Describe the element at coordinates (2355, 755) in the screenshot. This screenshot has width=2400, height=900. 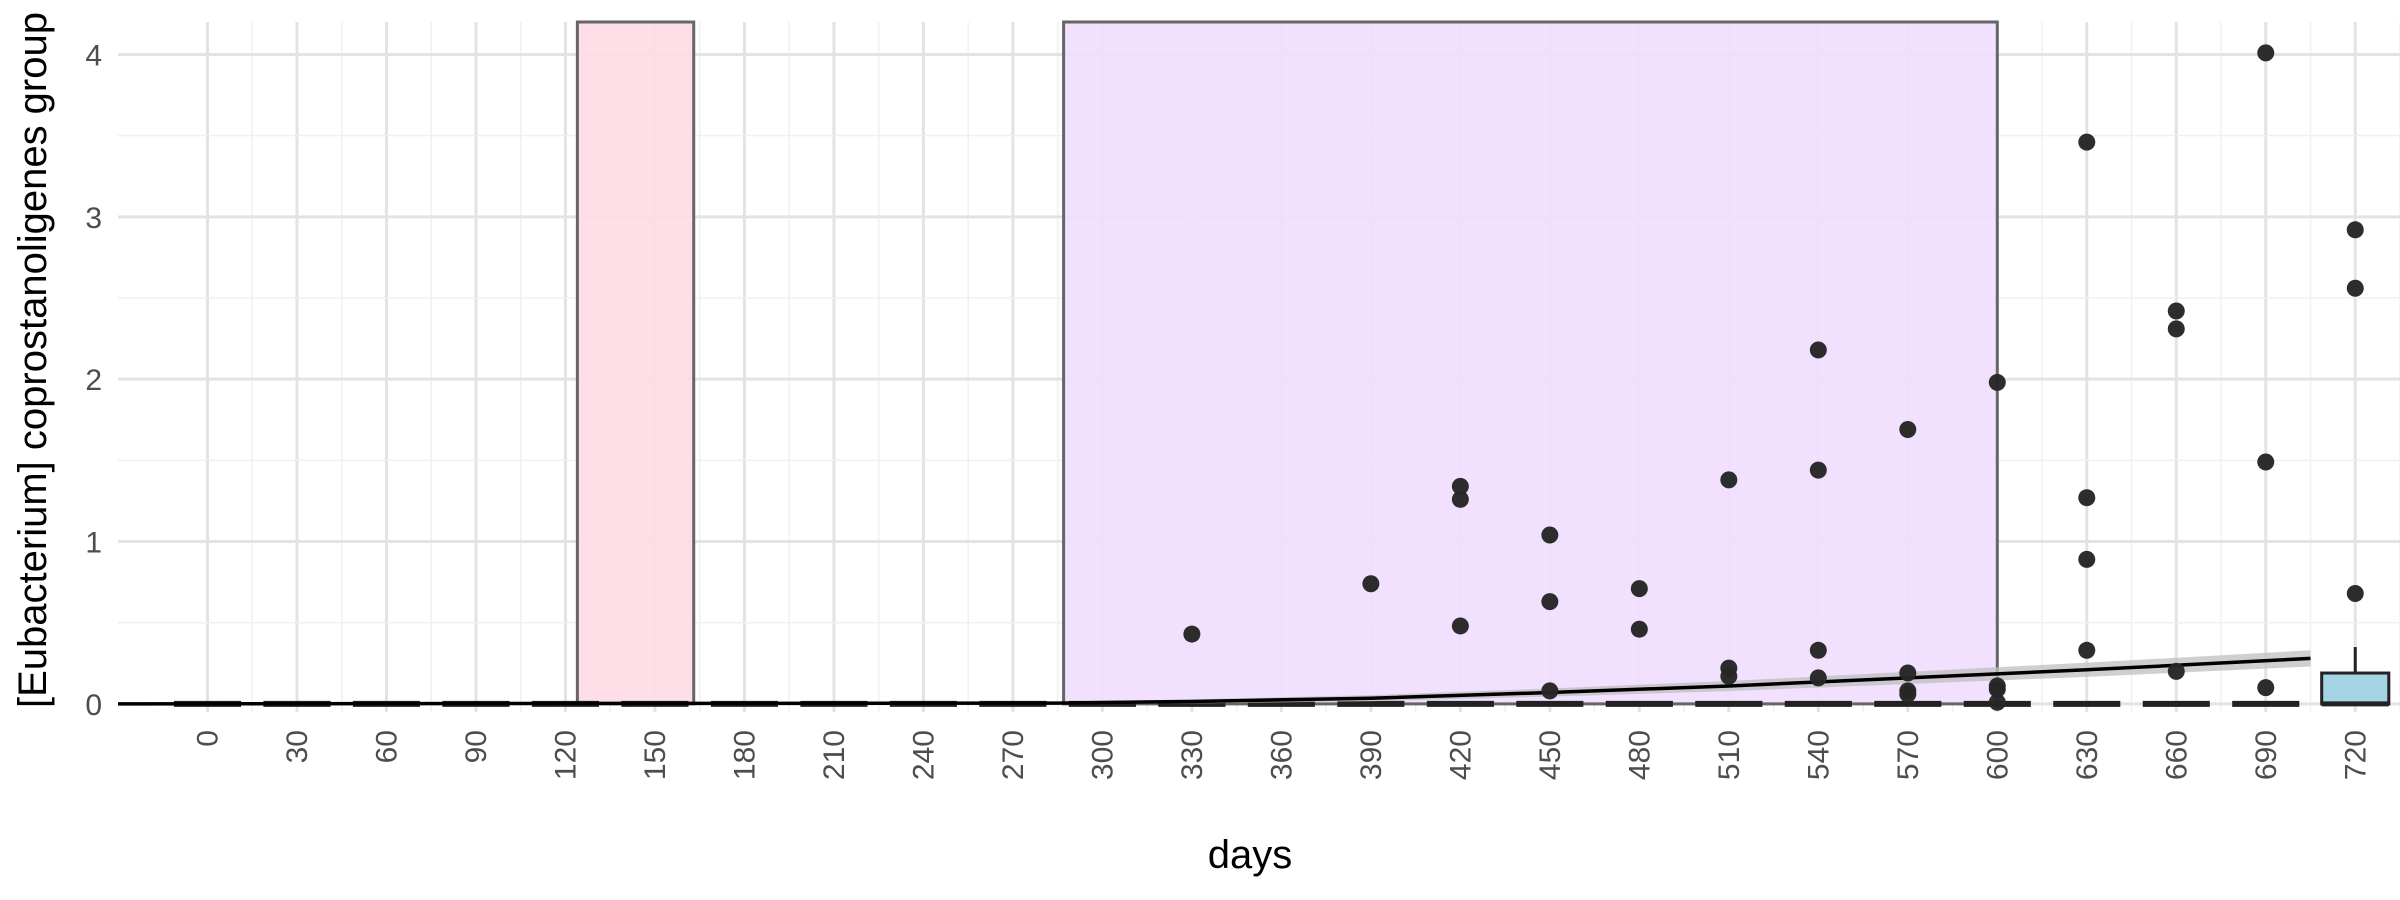
I see `x-tick-label: 720` at that location.